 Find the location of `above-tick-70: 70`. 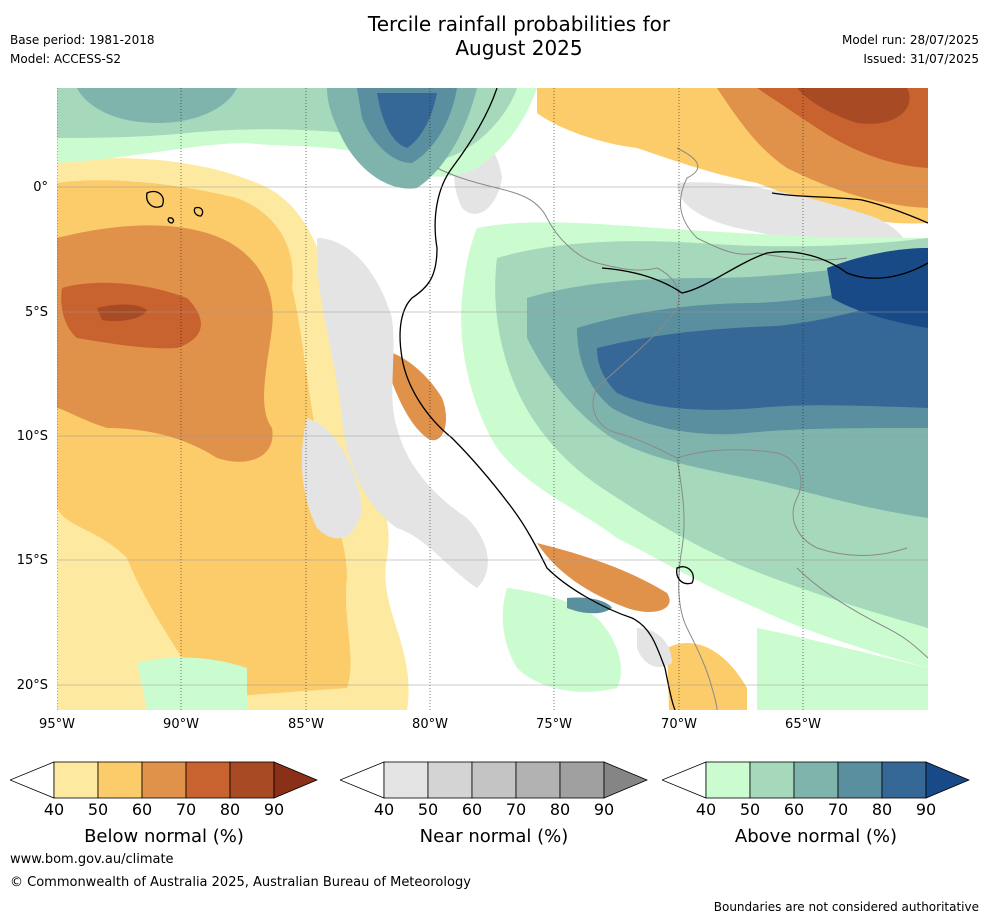

above-tick-70: 70 is located at coordinates (838, 809).